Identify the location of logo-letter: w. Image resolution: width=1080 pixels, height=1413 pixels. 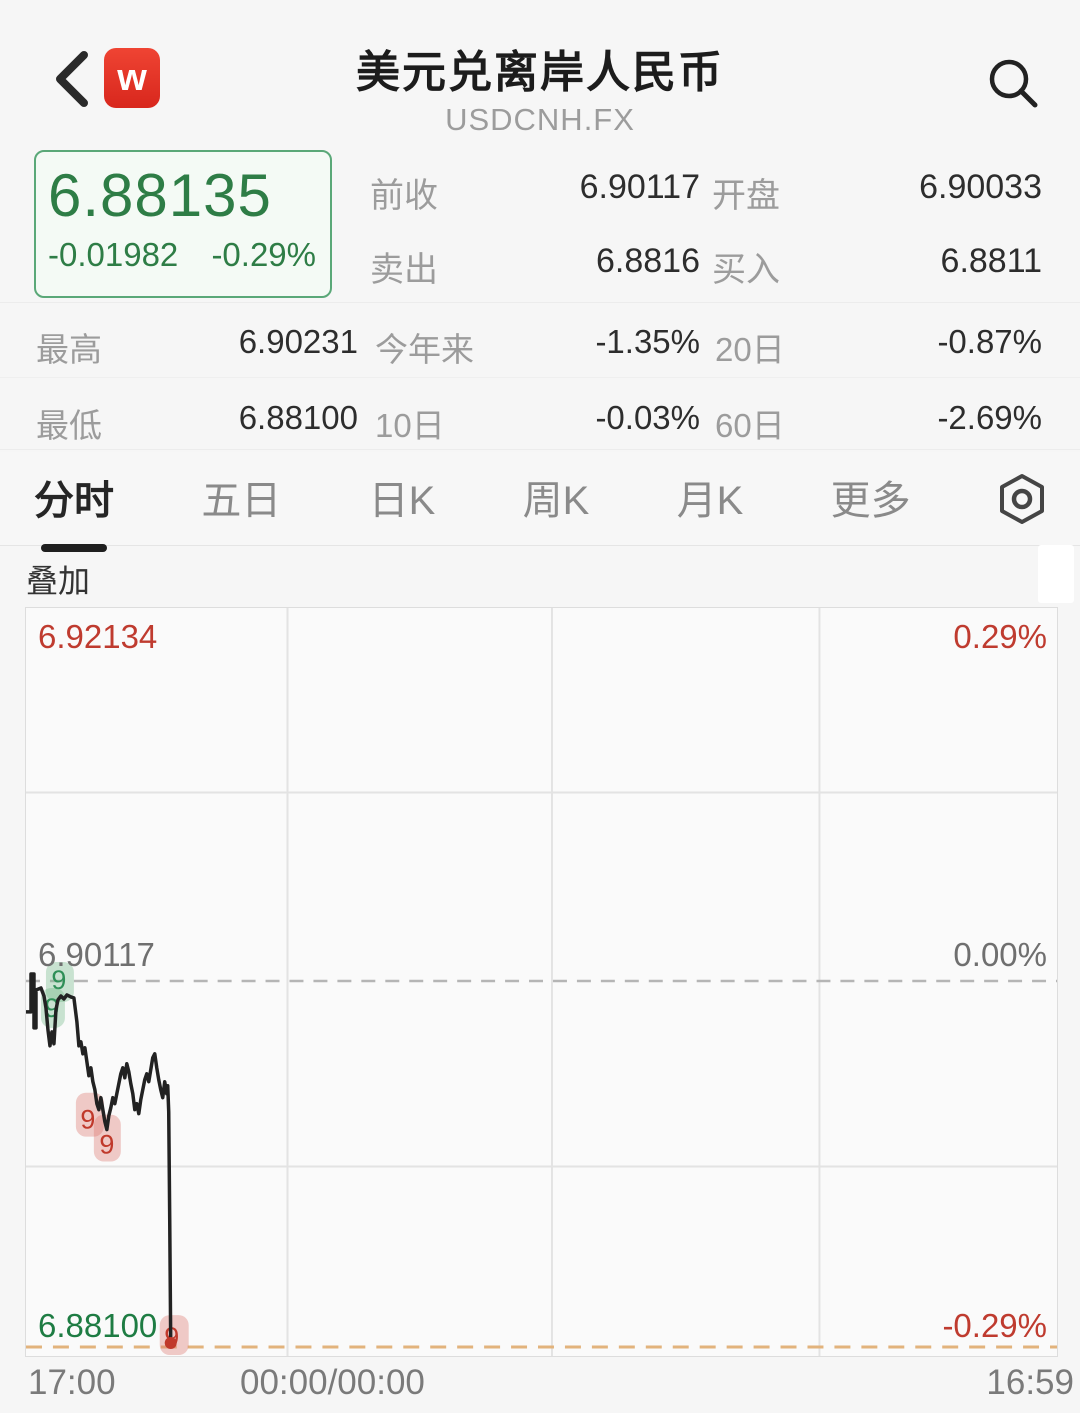
(132, 77).